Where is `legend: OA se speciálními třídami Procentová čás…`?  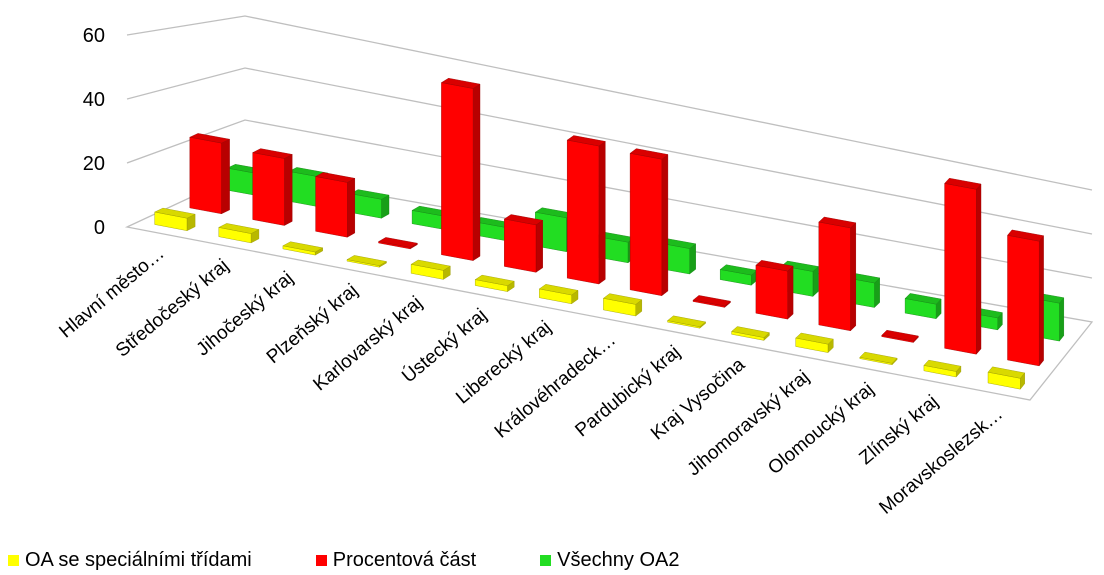
legend: OA se speciálními třídami Procentová čás… is located at coordinates (343, 560).